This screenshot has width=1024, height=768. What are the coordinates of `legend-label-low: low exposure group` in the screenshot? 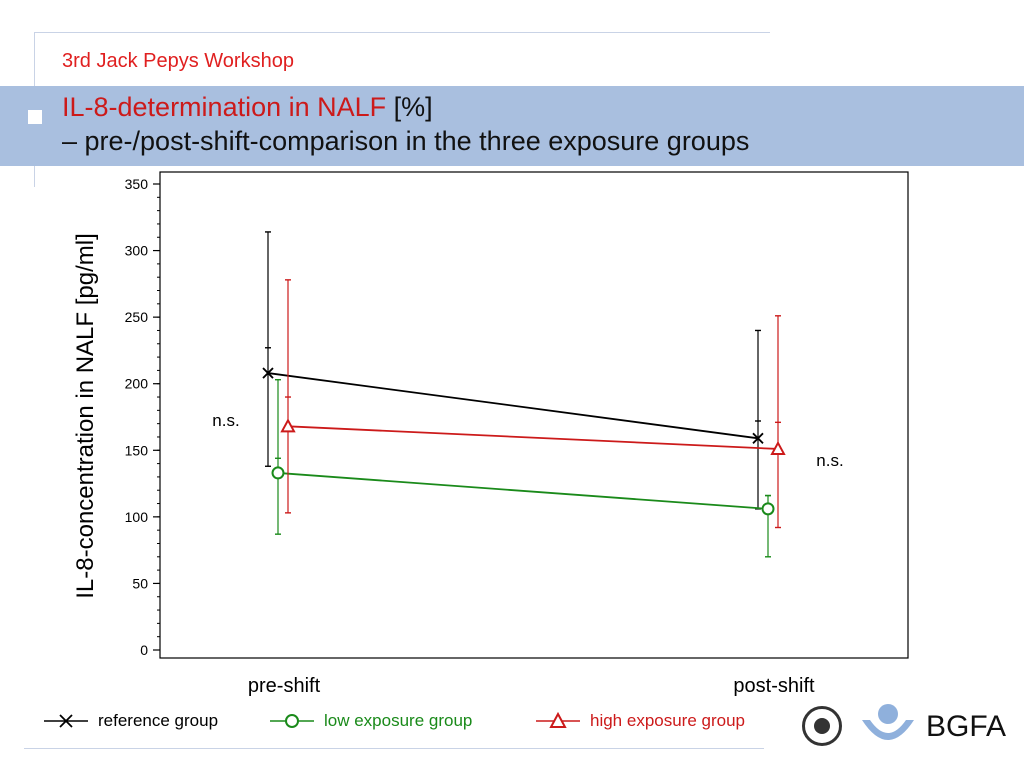 It's located at (398, 720).